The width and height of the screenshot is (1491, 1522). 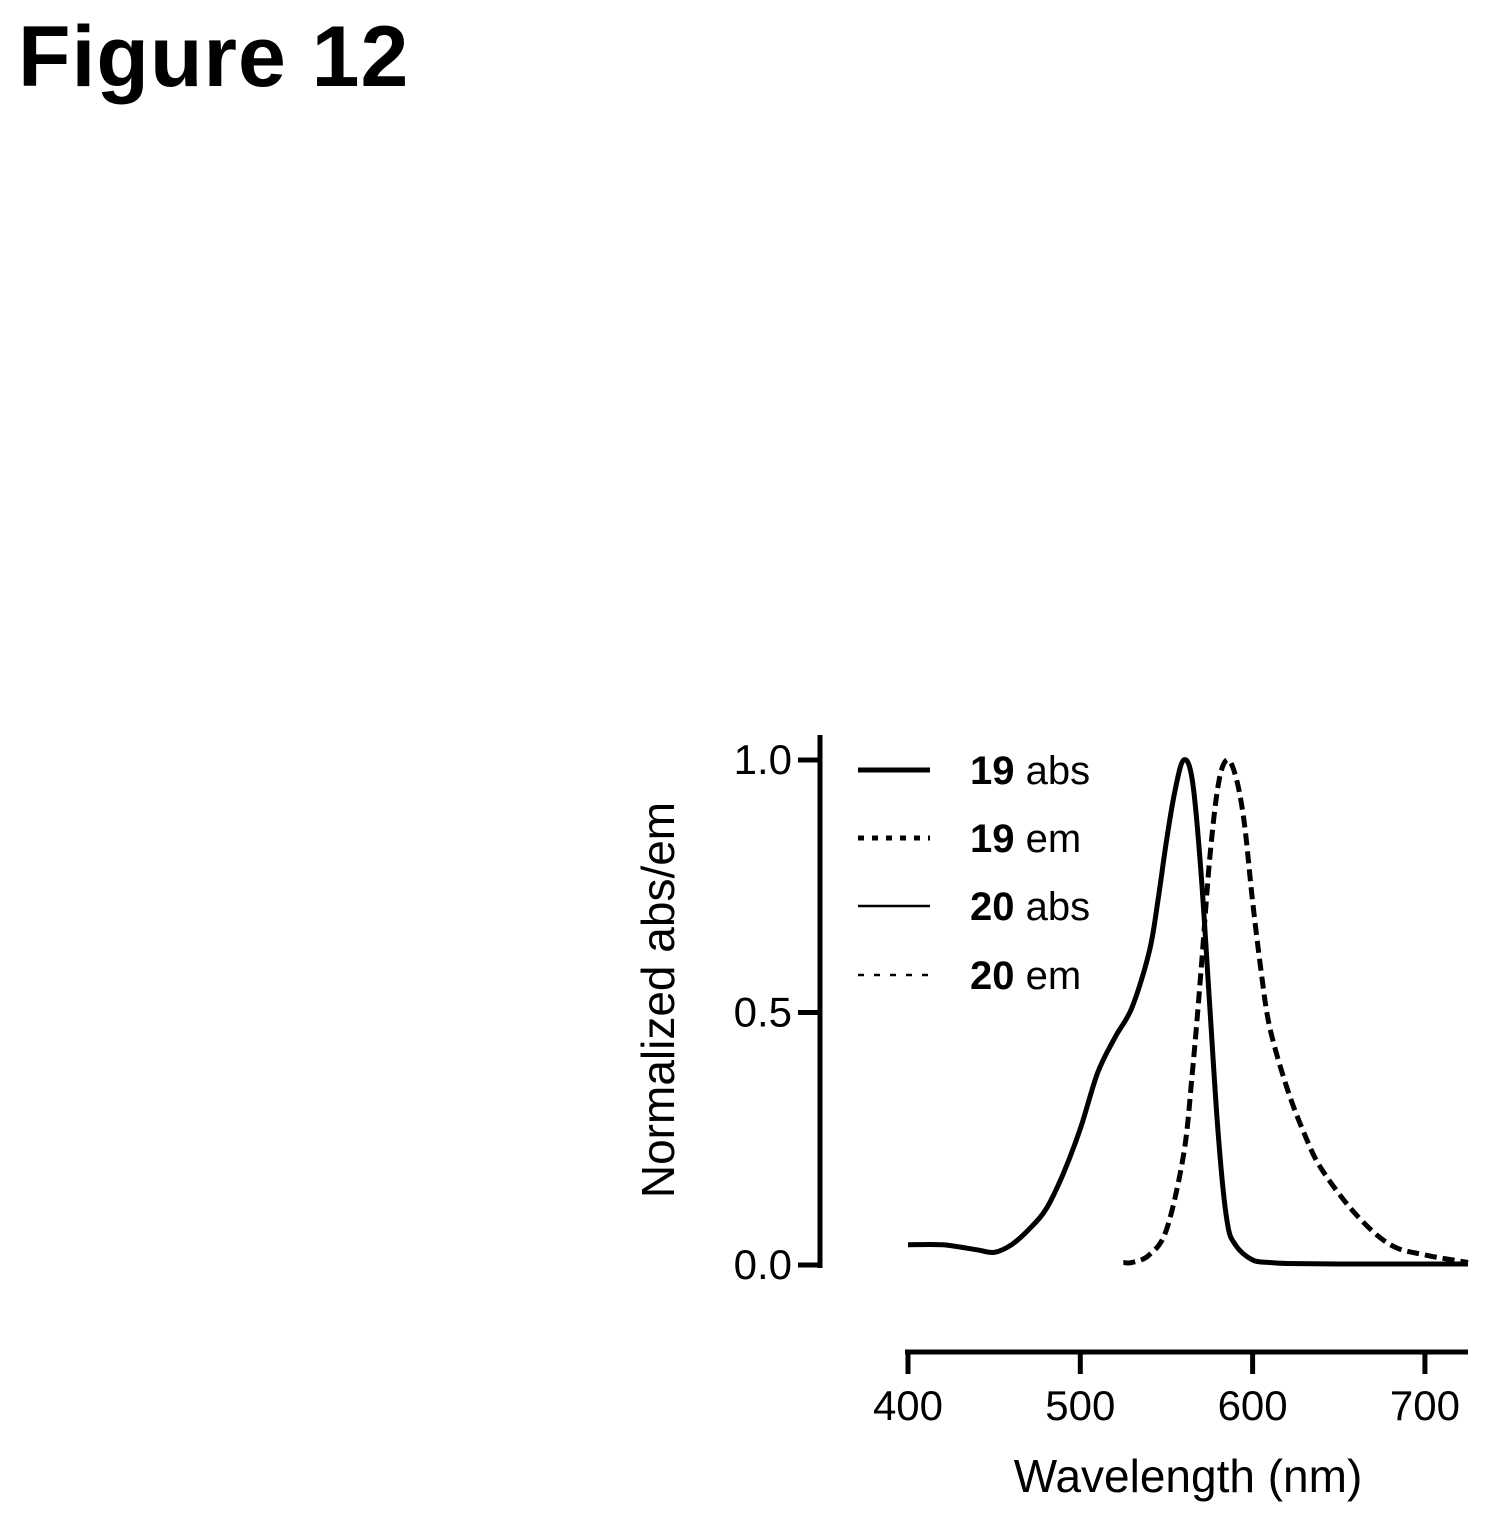 I want to click on x-axis-label: Wavelength (nm), so click(x=1188, y=1476).